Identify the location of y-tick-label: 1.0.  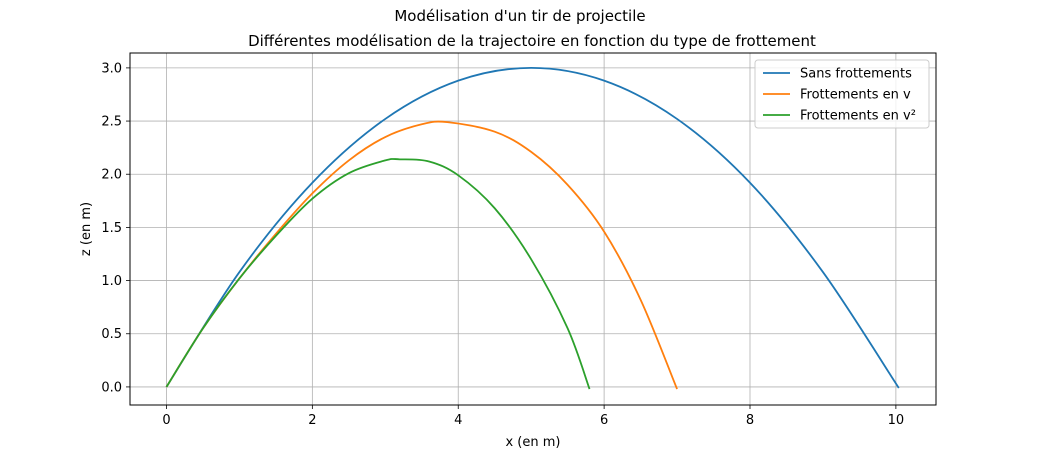
(111, 281).